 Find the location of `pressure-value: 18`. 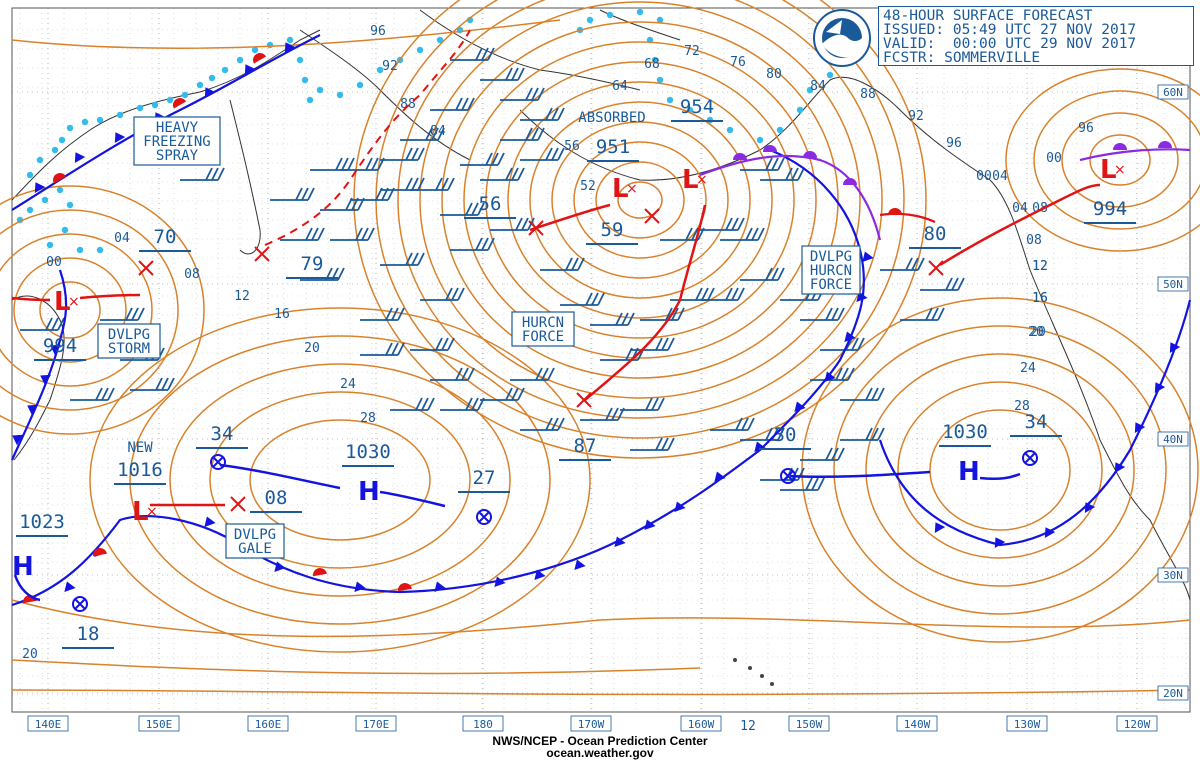

pressure-value: 18 is located at coordinates (88, 634).